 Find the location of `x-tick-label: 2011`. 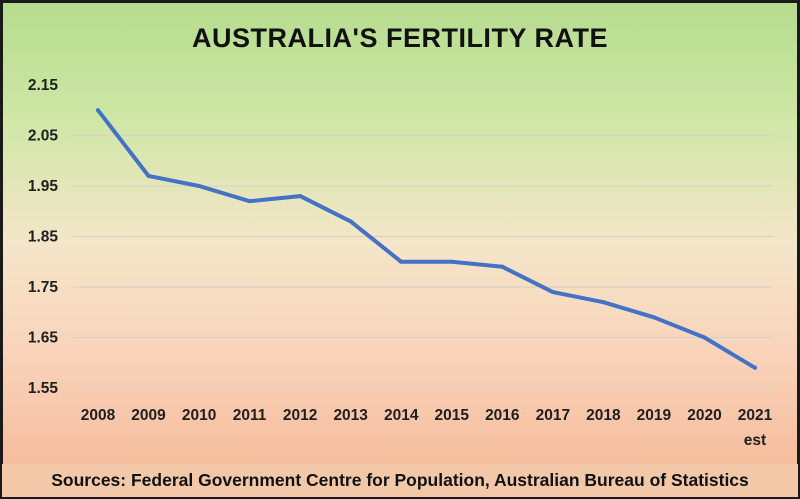

x-tick-label: 2011 is located at coordinates (250, 415).